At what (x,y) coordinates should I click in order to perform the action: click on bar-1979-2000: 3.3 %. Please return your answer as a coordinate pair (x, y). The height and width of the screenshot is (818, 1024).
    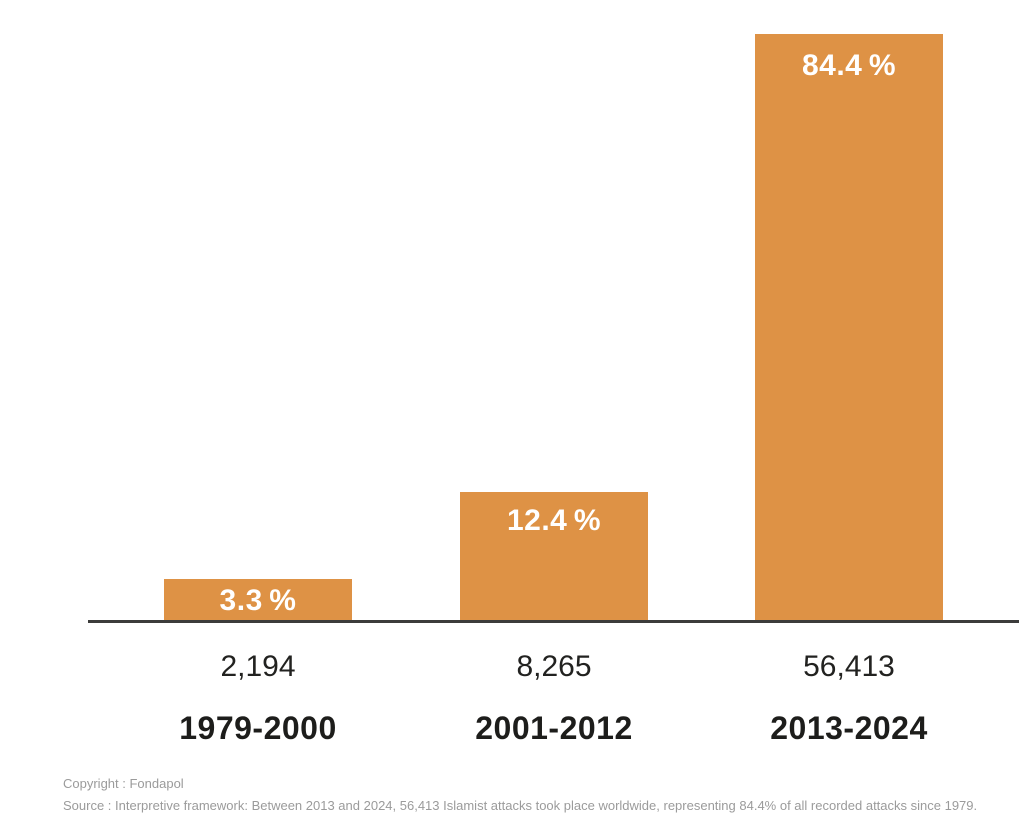
    Looking at the image, I should click on (258, 601).